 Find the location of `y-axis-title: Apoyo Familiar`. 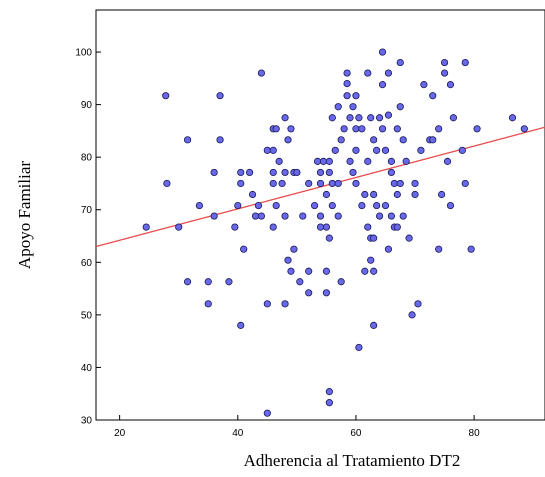

y-axis-title: Apoyo Familiar is located at coordinates (24, 215).